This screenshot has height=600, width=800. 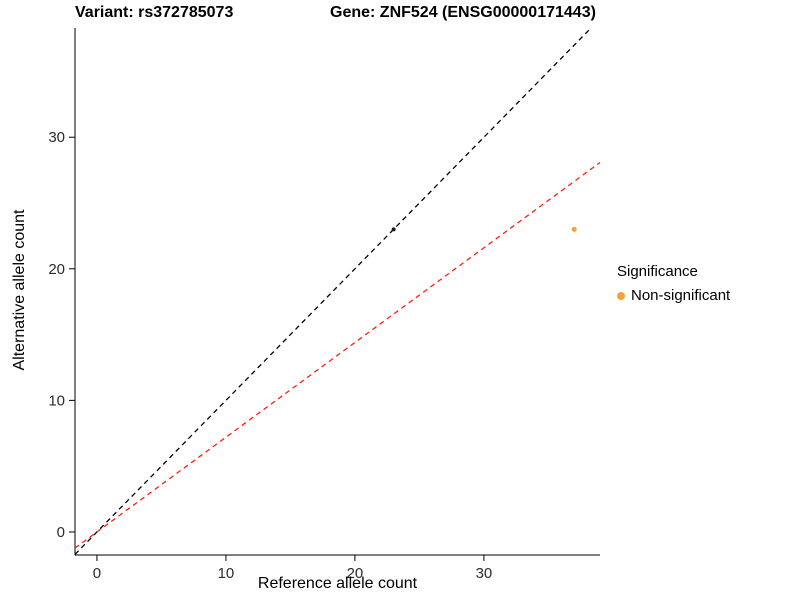 I want to click on legend: Significance Non-significant, so click(x=673, y=283).